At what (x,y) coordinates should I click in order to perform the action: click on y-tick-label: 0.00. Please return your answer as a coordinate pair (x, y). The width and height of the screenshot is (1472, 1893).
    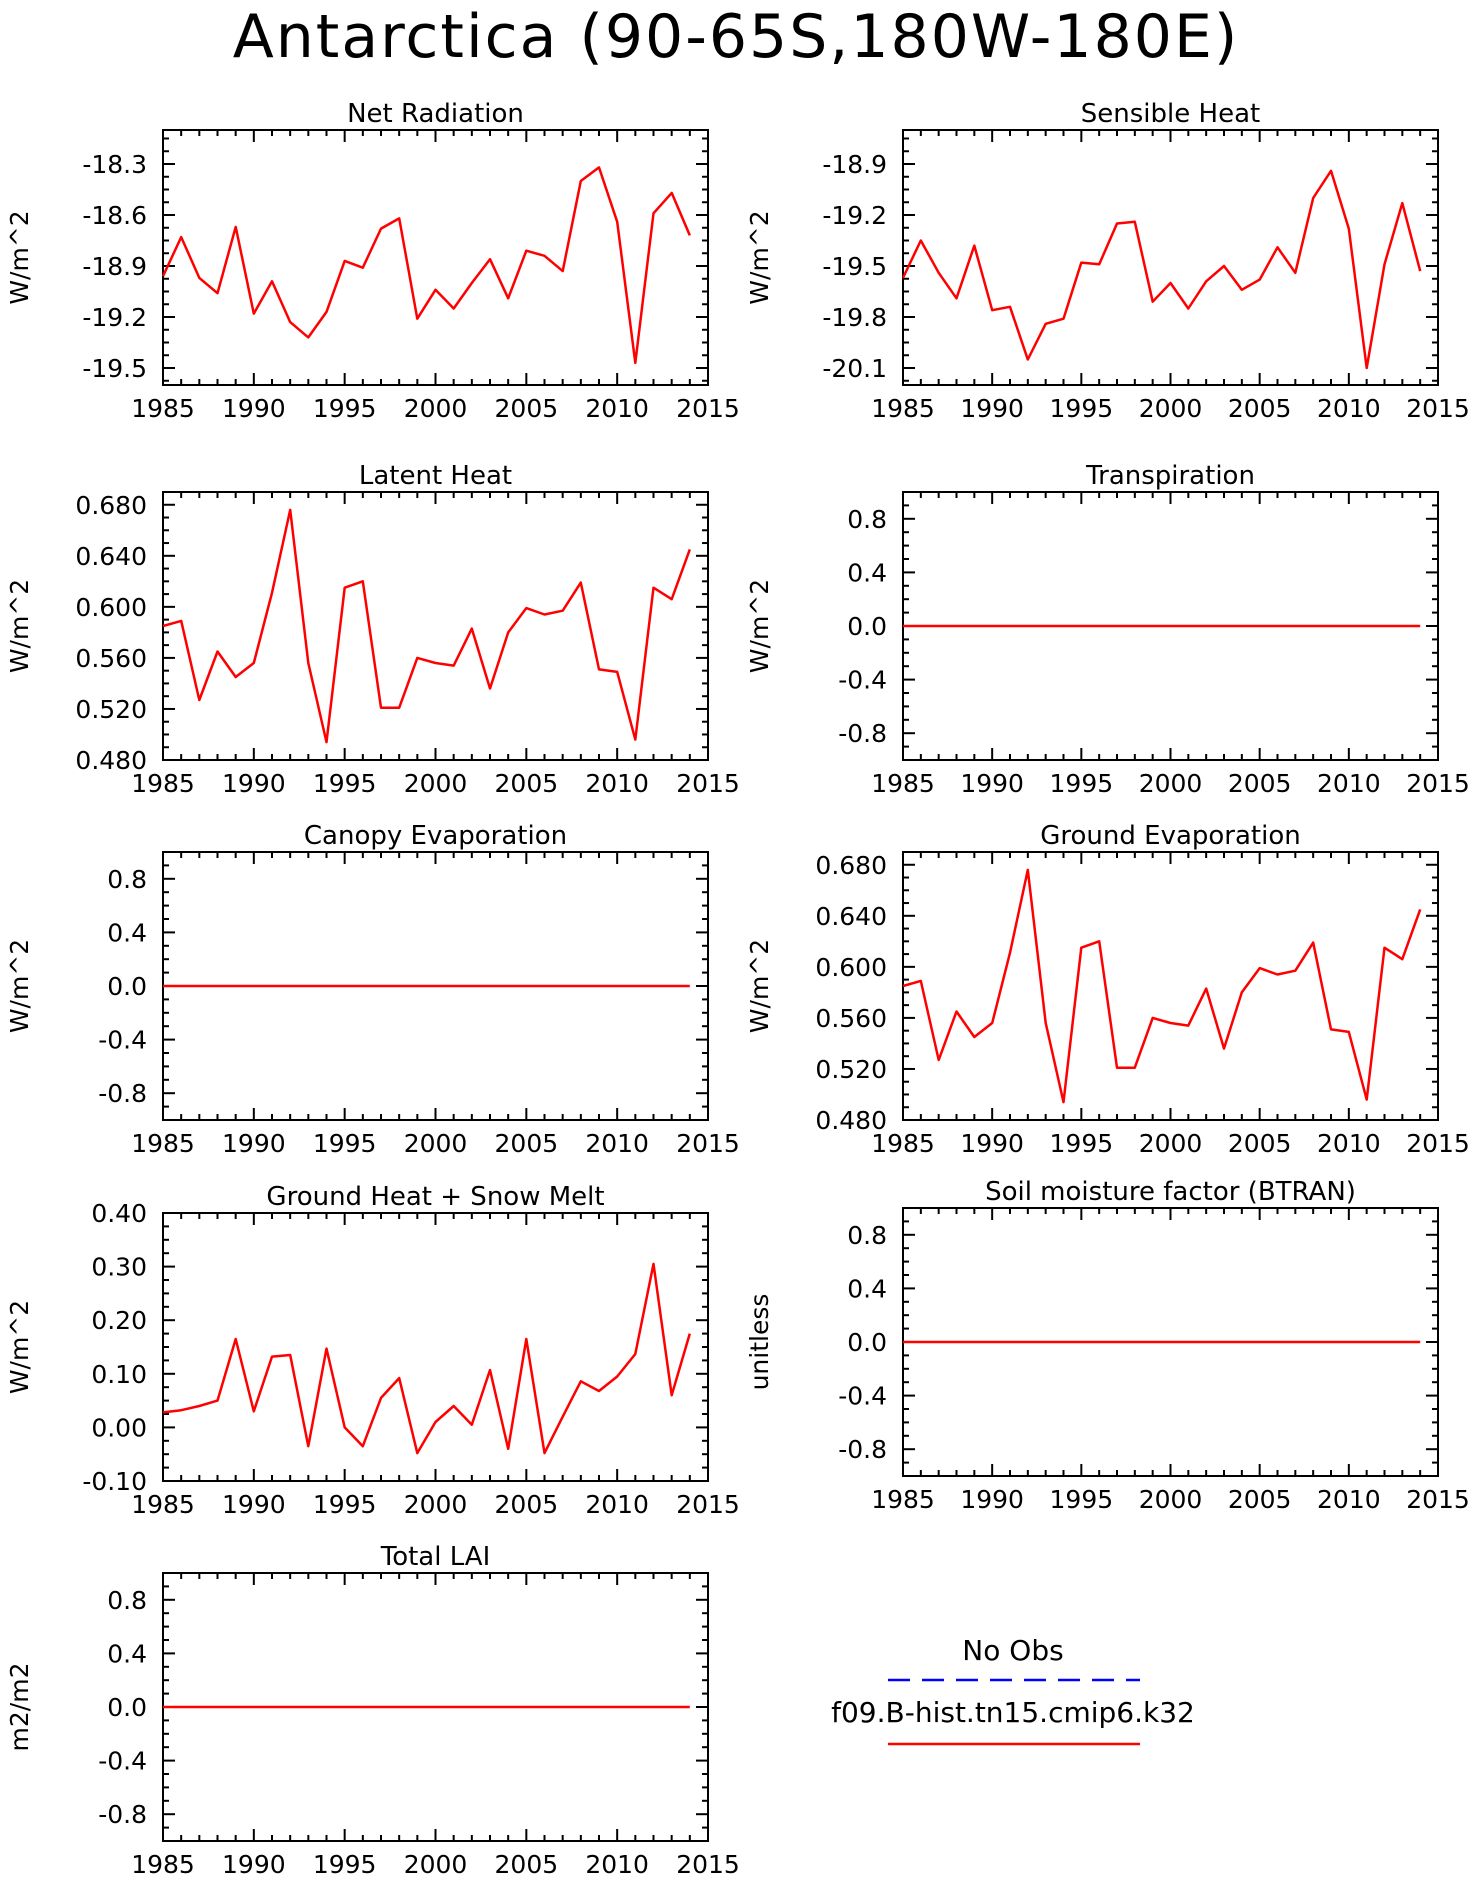
    Looking at the image, I should click on (119, 1427).